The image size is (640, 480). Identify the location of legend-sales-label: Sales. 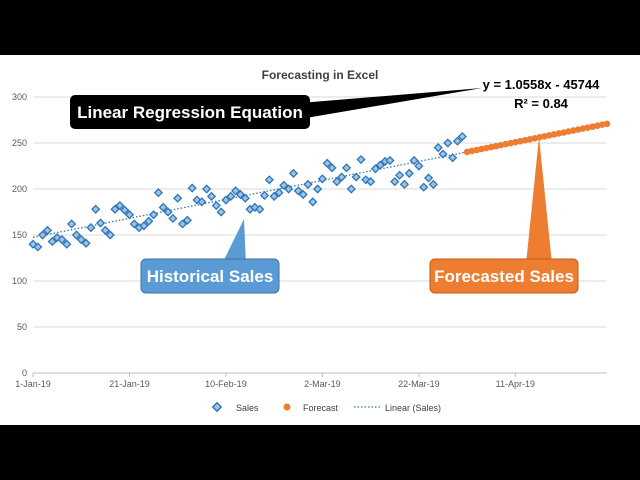
(247, 408).